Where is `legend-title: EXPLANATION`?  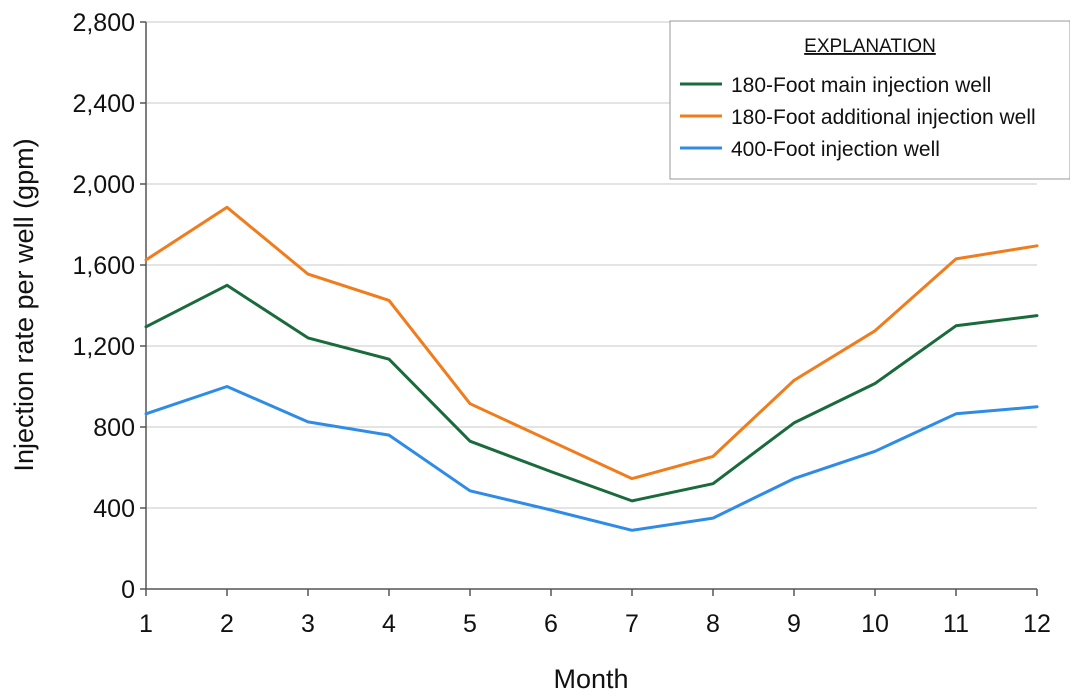 legend-title: EXPLANATION is located at coordinates (870, 46).